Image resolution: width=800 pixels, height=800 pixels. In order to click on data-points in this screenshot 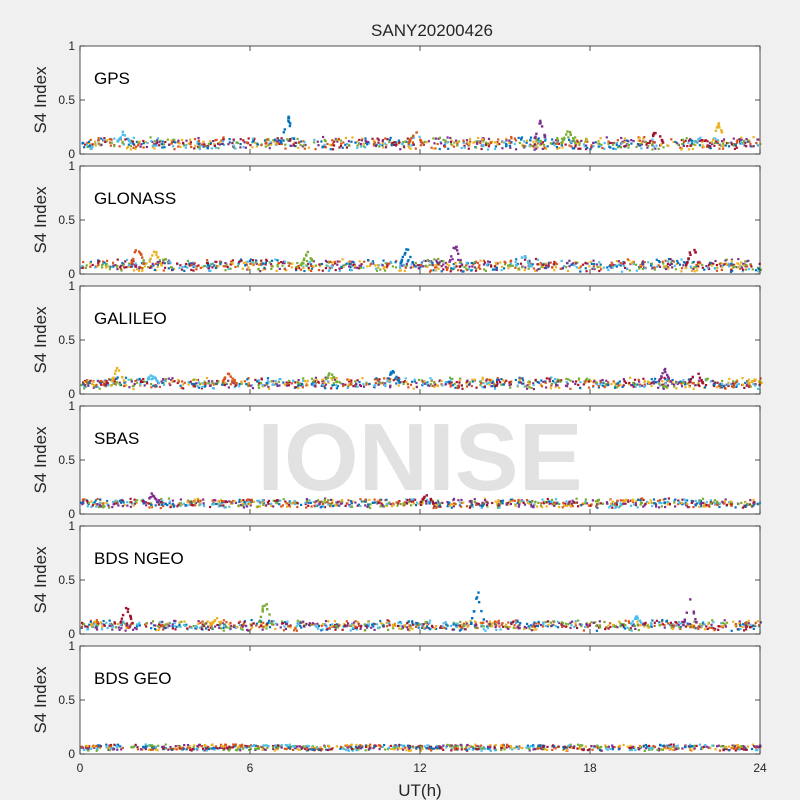, I will do `click(421, 611)`.